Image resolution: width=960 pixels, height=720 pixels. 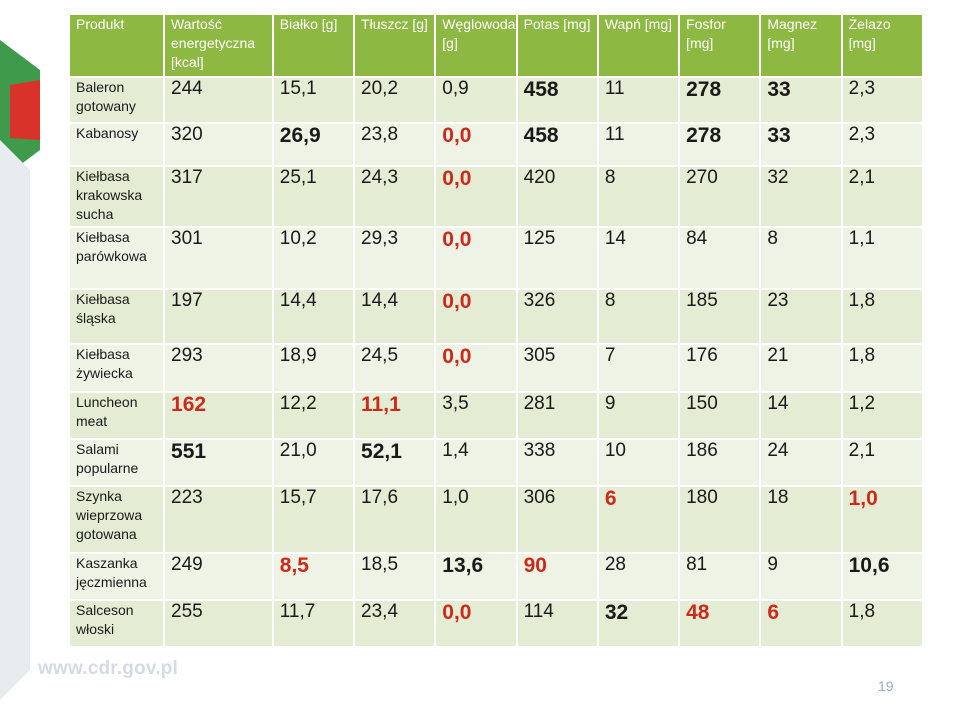 What do you see at coordinates (313, 196) in the screenshot?
I see `value-cell: 25,1` at bounding box center [313, 196].